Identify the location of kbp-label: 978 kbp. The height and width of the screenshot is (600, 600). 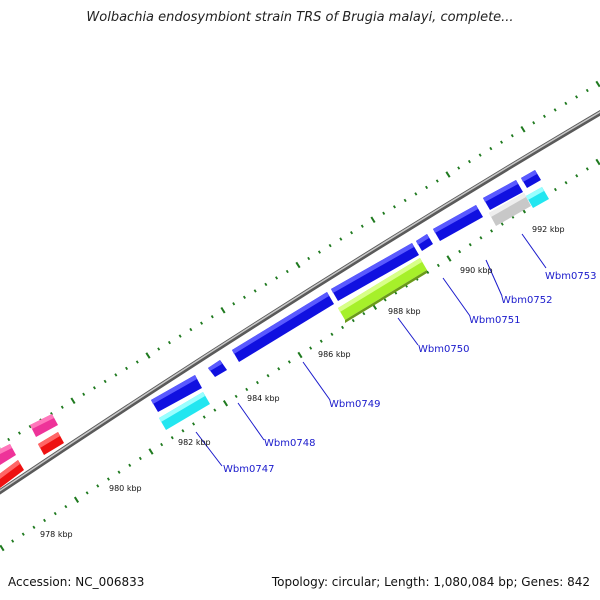
(56, 534).